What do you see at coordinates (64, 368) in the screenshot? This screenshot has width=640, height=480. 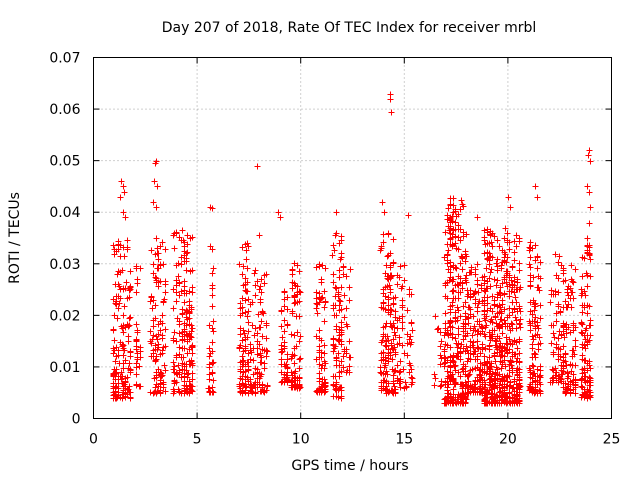 I see `y-tick-label: 0.01` at bounding box center [64, 368].